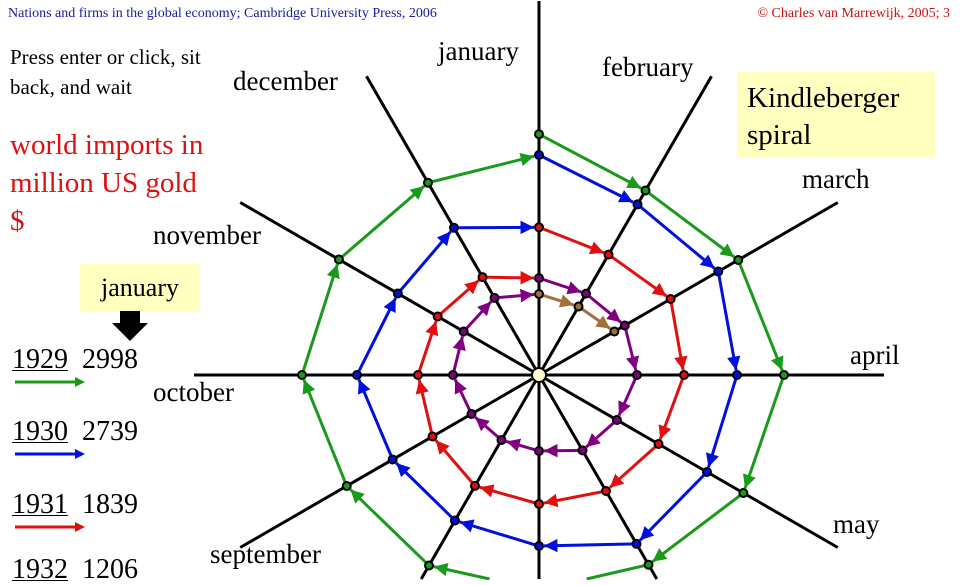 This screenshot has height=585, width=960. Describe the element at coordinates (556, 299) in the screenshot. I see `segment-1933-january` at that location.